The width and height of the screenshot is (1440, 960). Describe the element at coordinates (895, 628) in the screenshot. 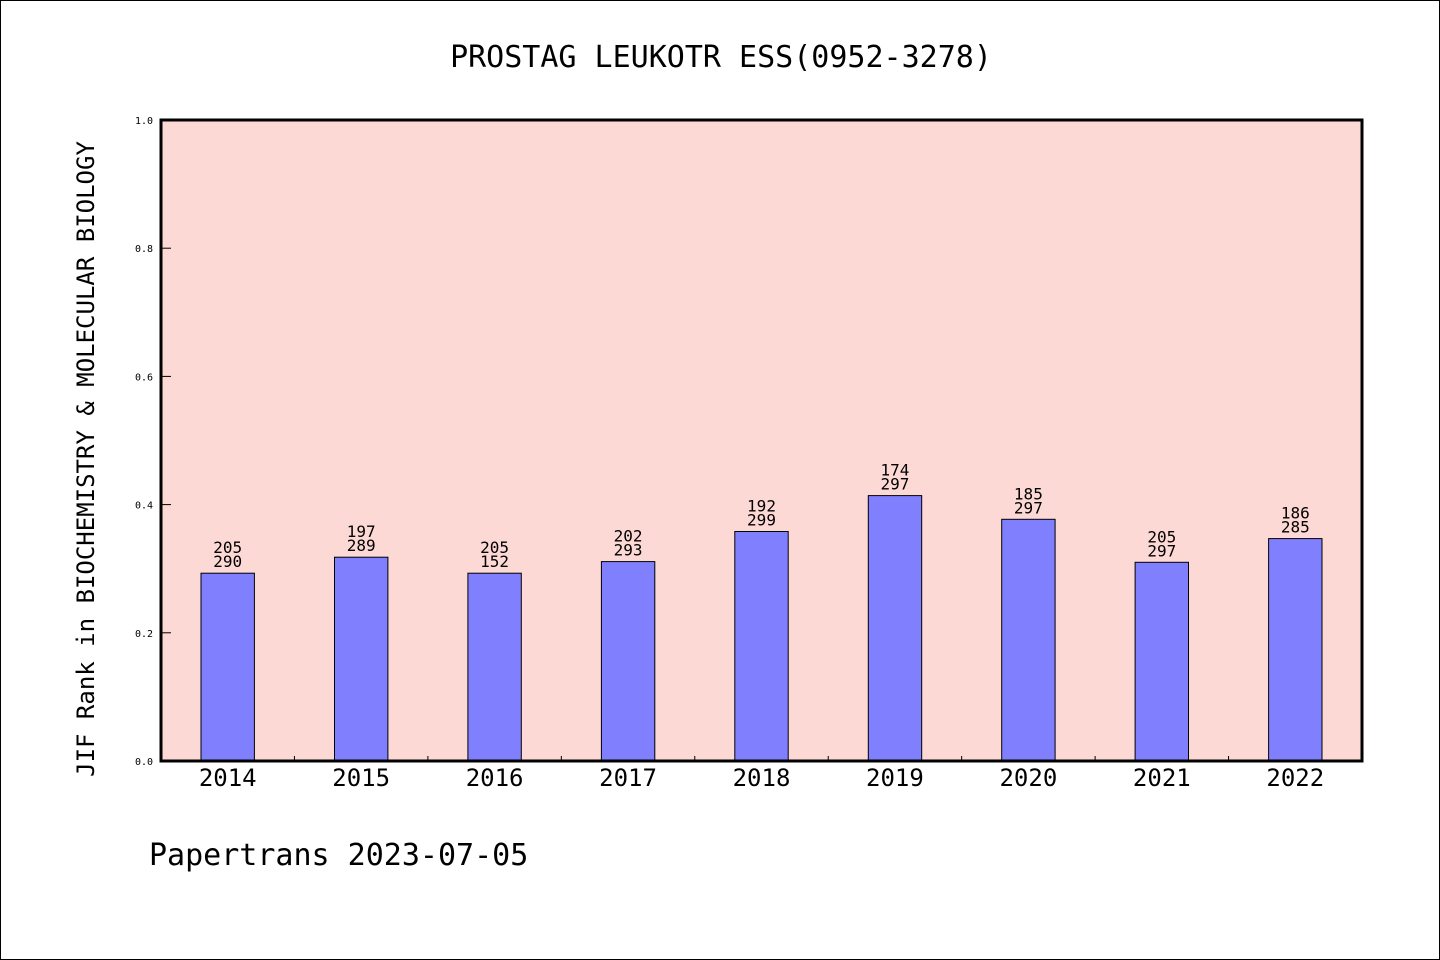

I see `bar-2019` at that location.